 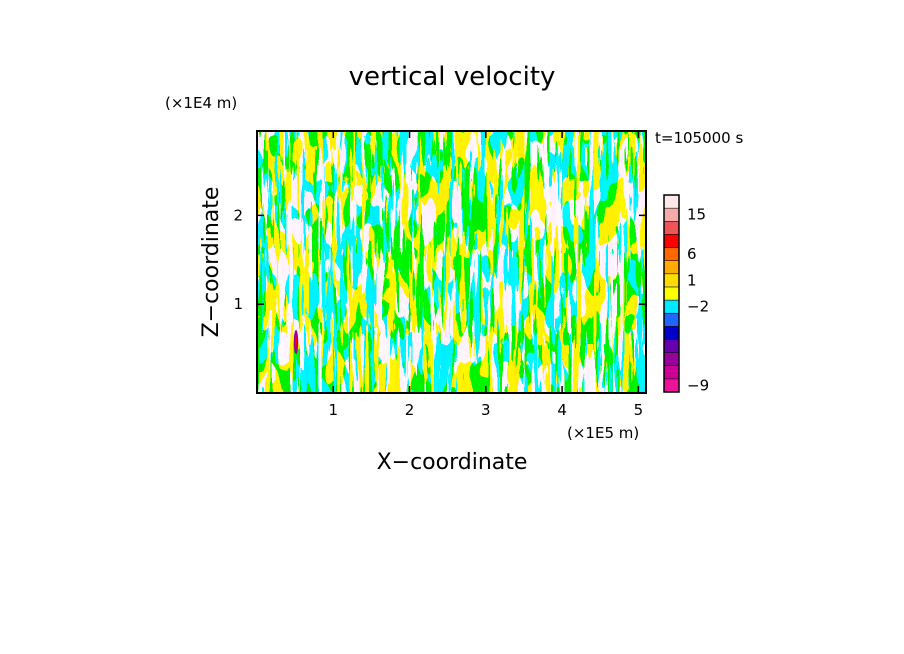 I want to click on y-axis-label: Z−coordinate, so click(x=211, y=262).